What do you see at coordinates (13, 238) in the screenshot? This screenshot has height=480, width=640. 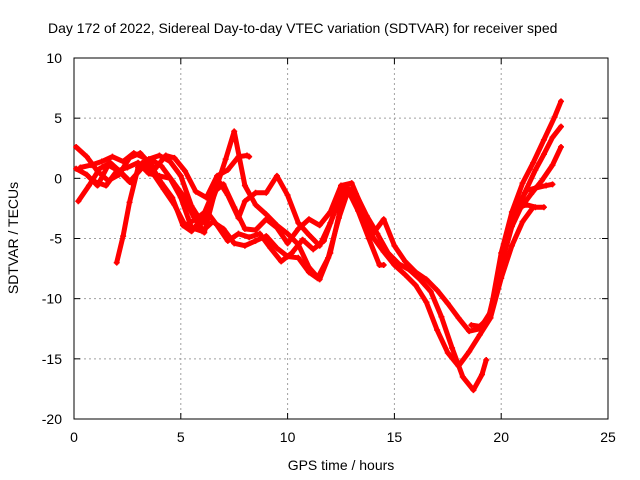 I see `y-axis-label: SDTVAR / TECUs` at bounding box center [13, 238].